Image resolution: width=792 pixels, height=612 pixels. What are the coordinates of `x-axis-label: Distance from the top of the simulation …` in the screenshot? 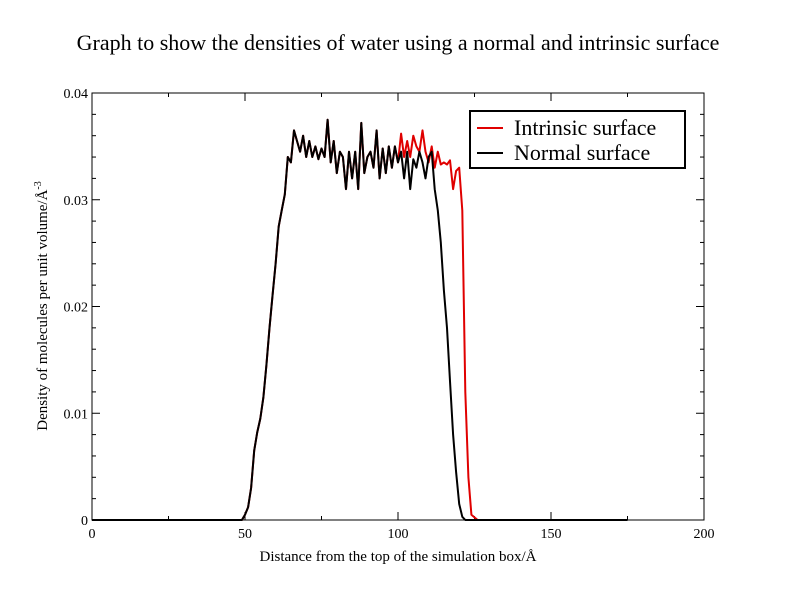 It's located at (397, 557).